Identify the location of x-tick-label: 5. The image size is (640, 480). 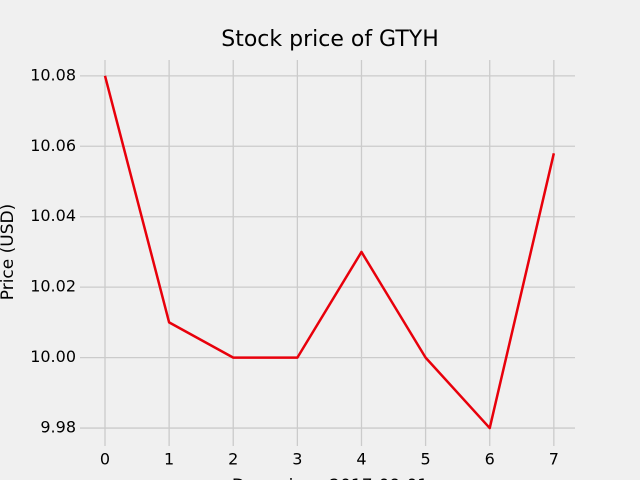
(426, 459).